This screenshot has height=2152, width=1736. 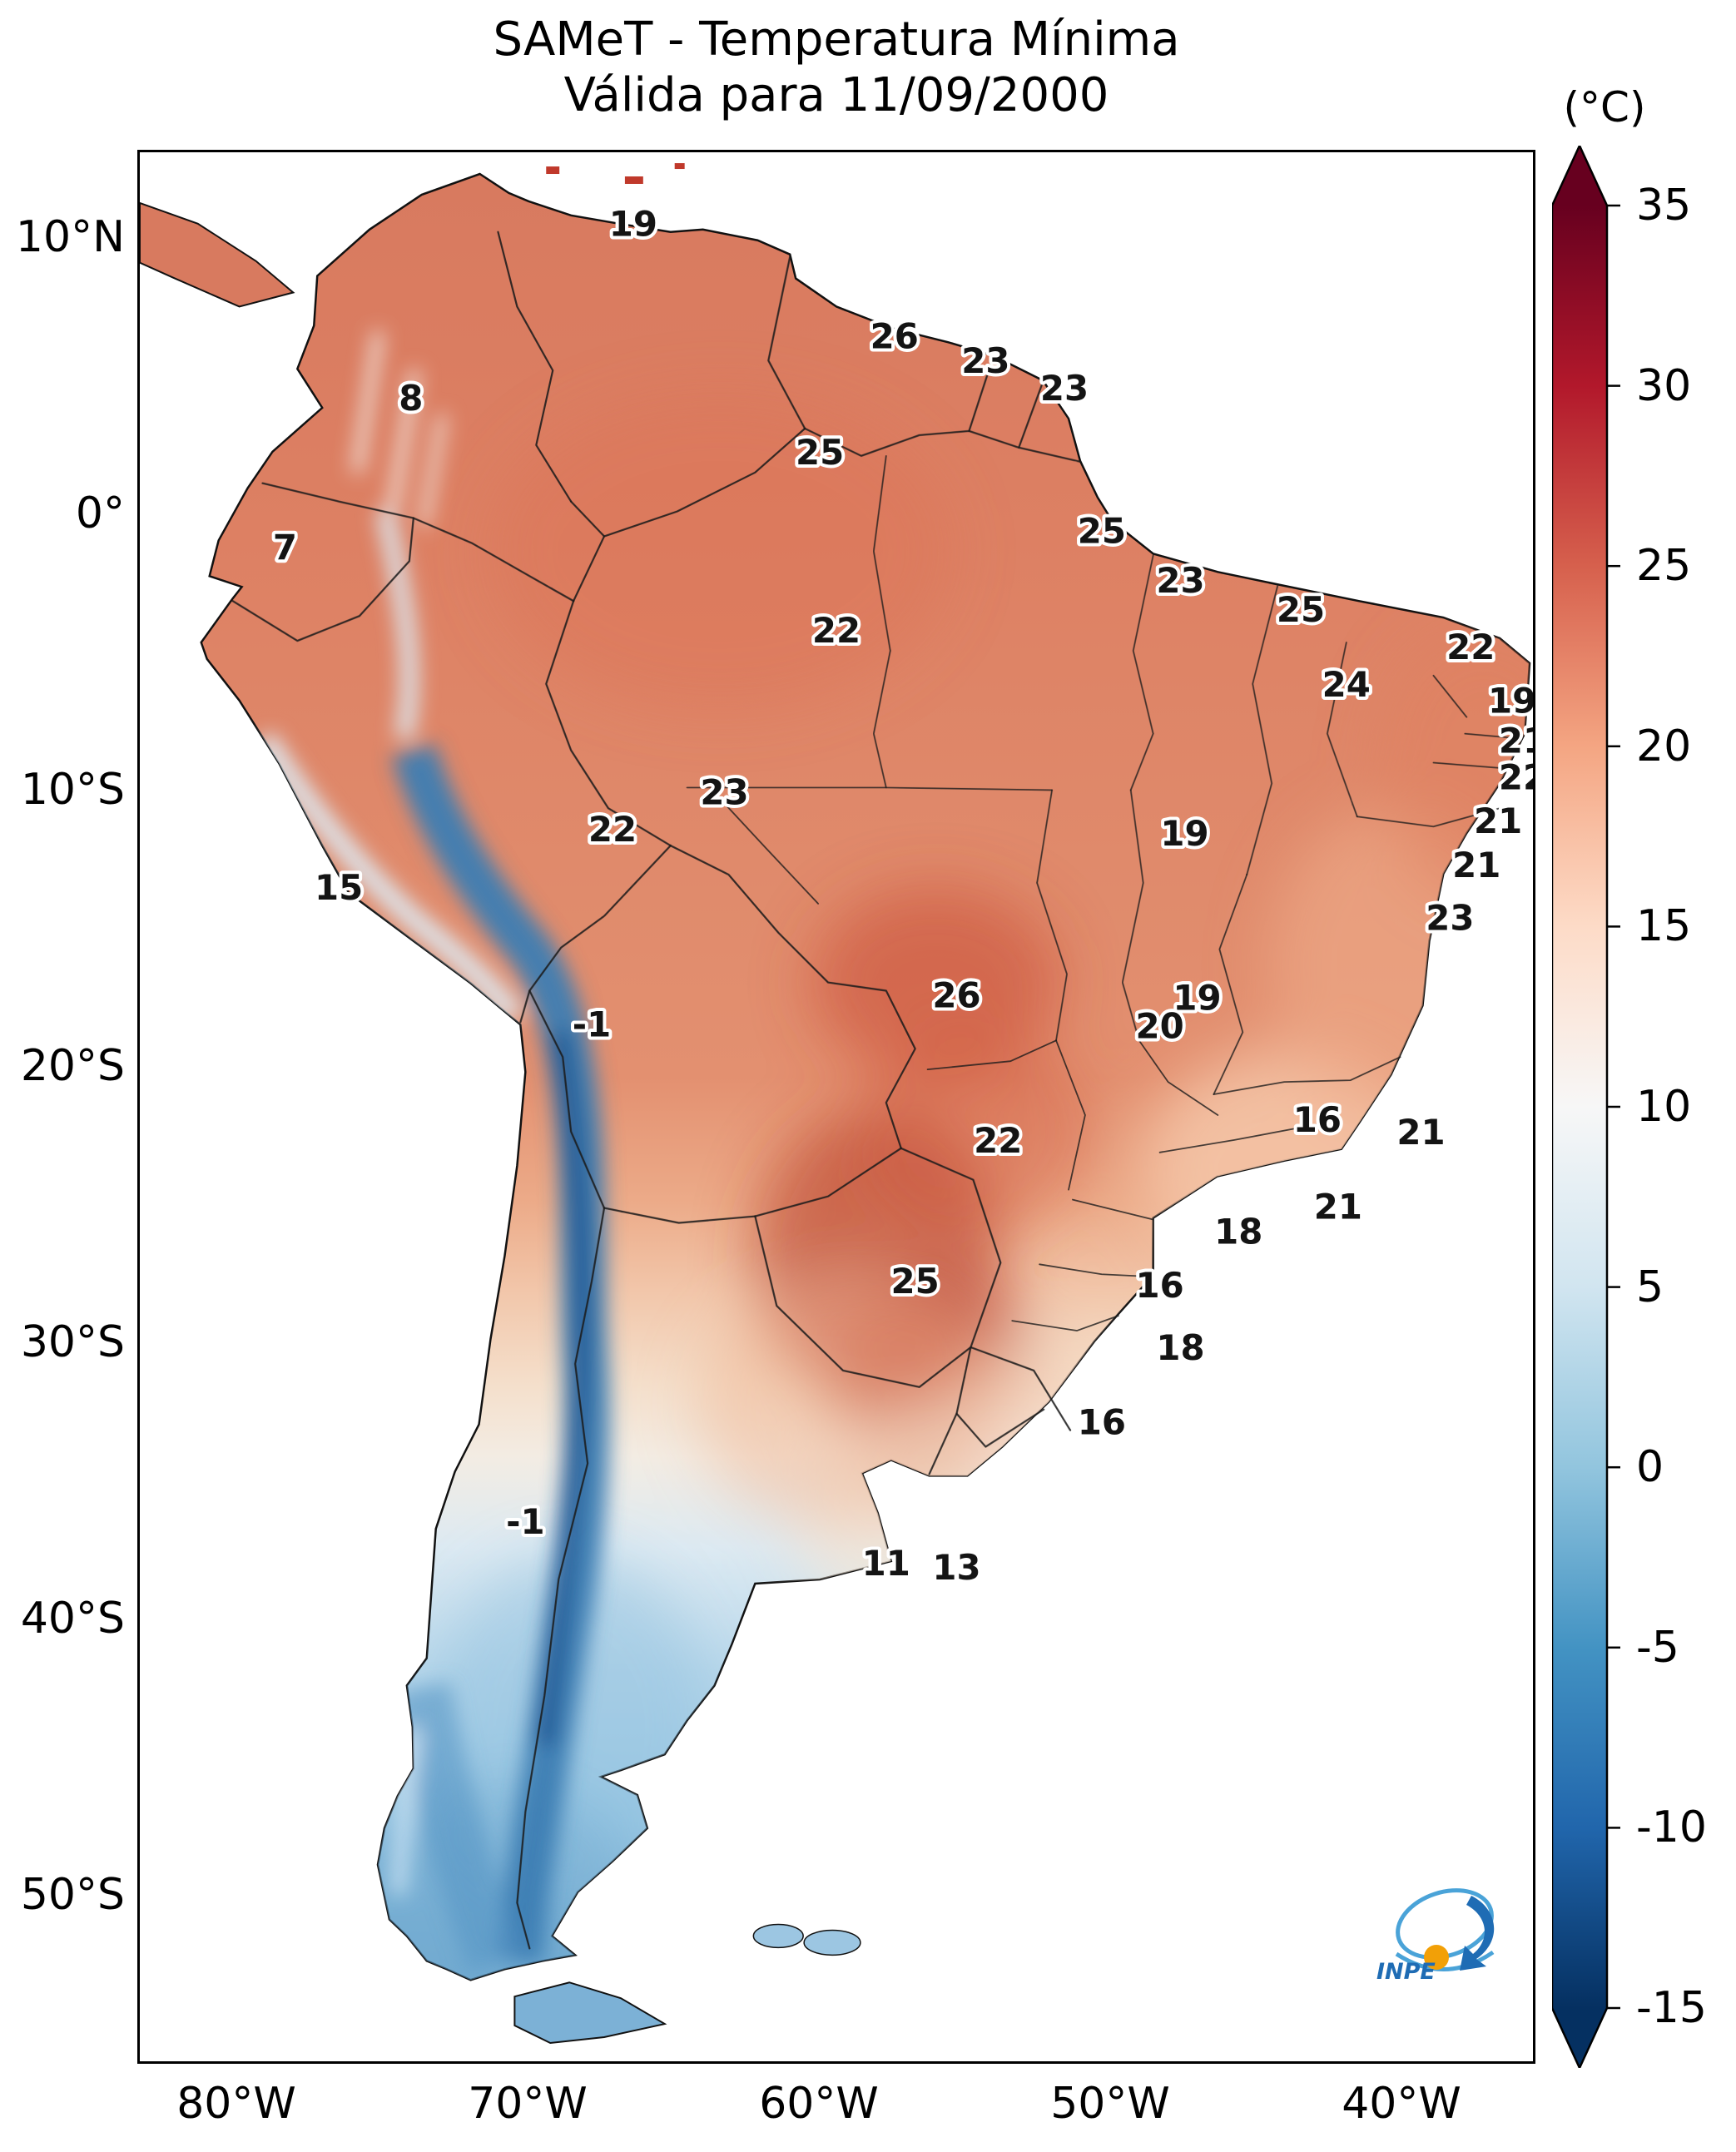 I want to click on lat-tick-label: 40°S, so click(x=73, y=1619).